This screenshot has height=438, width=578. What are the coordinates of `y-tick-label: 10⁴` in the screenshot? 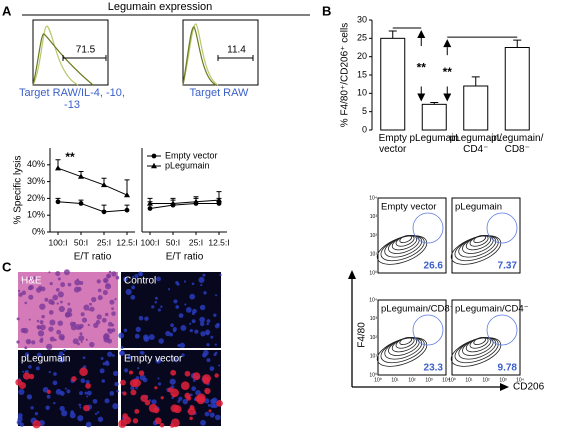 It's located at (373, 300).